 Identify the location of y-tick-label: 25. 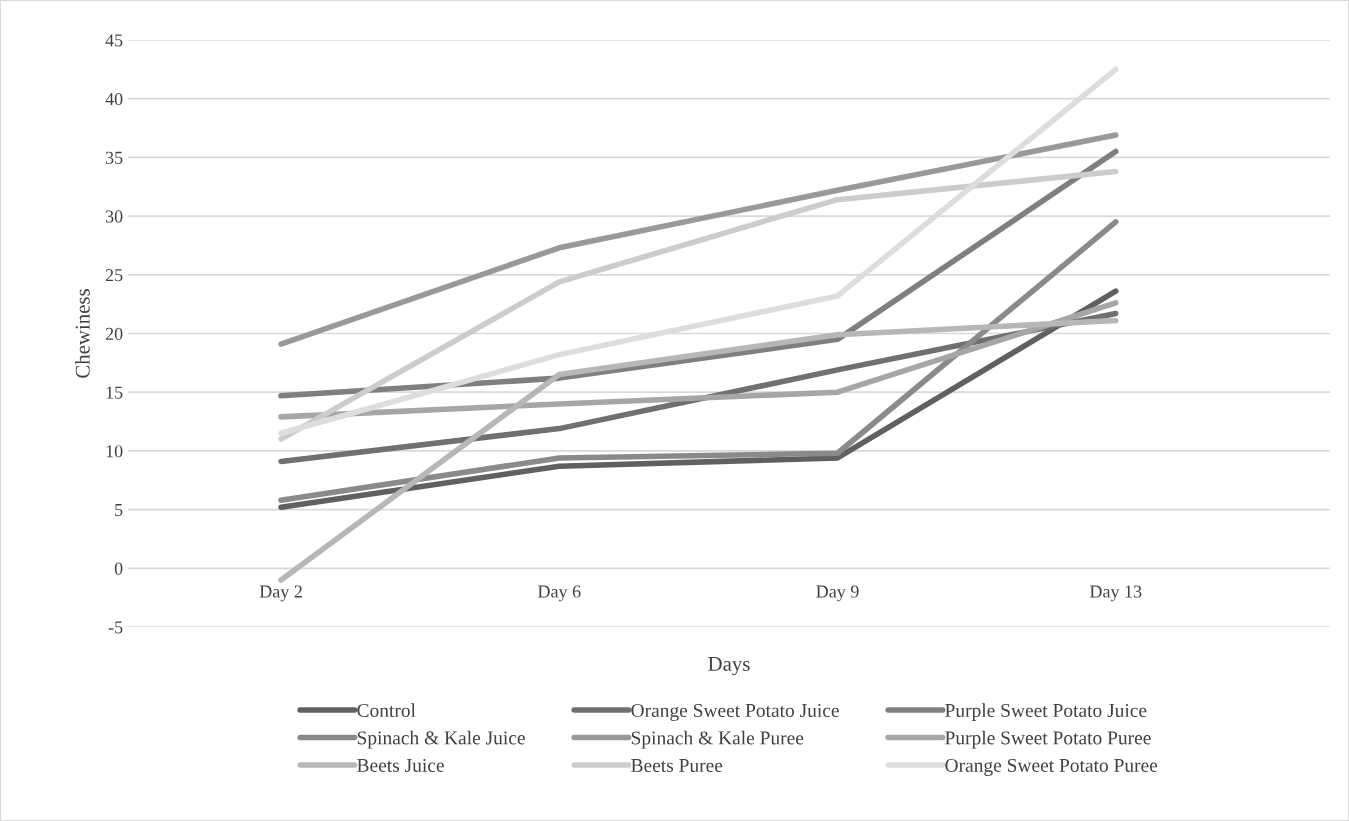
(114, 275).